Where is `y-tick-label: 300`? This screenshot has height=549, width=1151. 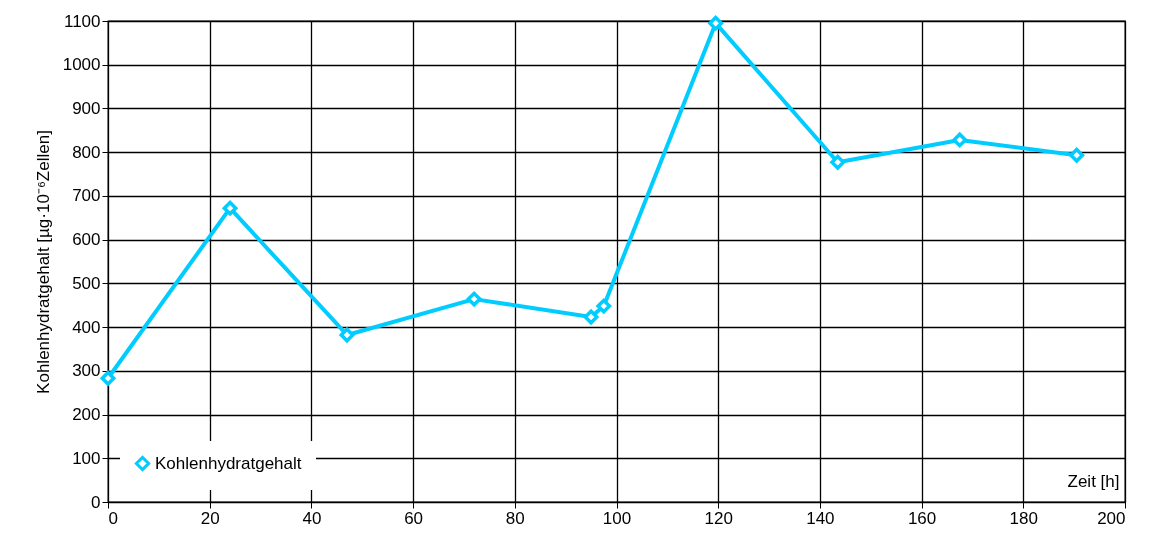 y-tick-label: 300 is located at coordinates (86, 371).